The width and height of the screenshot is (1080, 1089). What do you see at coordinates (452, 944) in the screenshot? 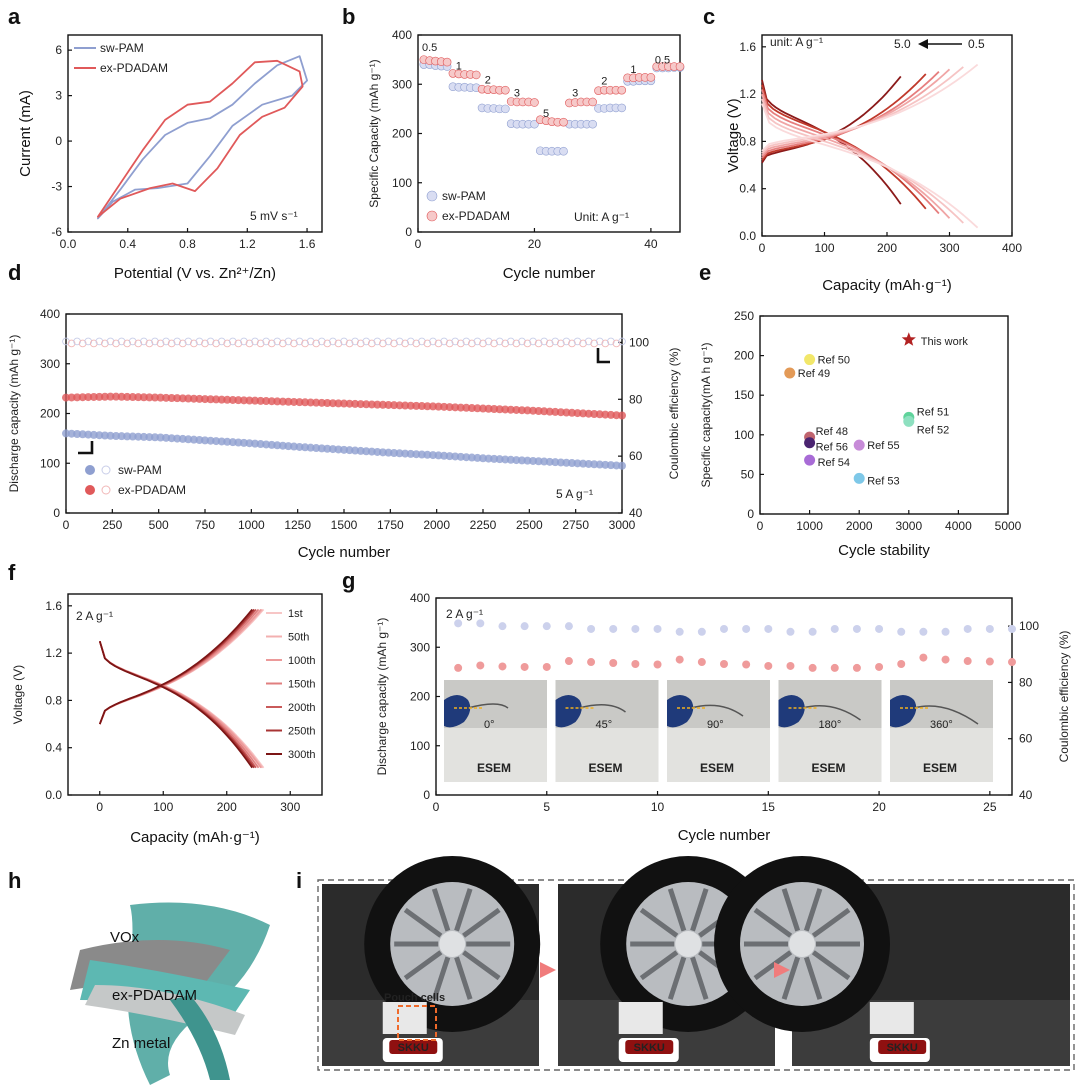
I see `hub-icon` at bounding box center [452, 944].